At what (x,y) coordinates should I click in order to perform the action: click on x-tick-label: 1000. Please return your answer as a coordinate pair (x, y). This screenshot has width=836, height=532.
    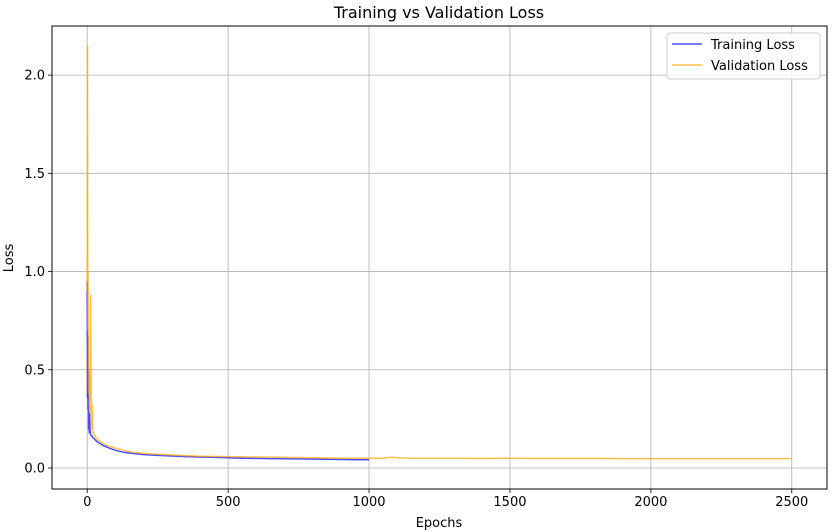
    Looking at the image, I should click on (368, 502).